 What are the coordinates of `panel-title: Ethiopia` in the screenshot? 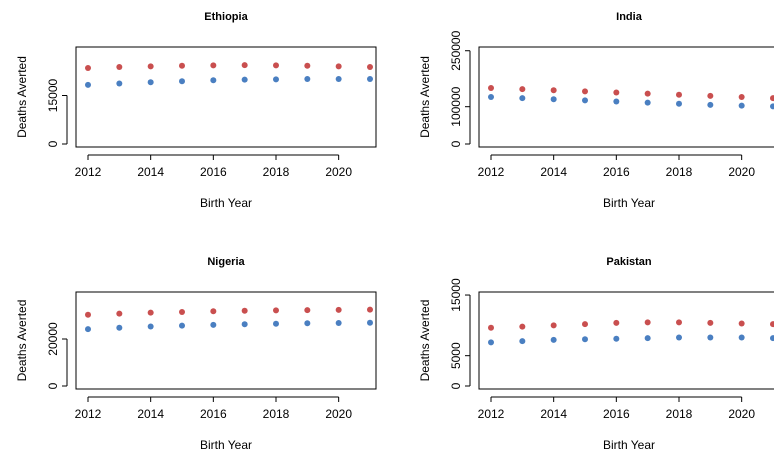 It's located at (226, 17).